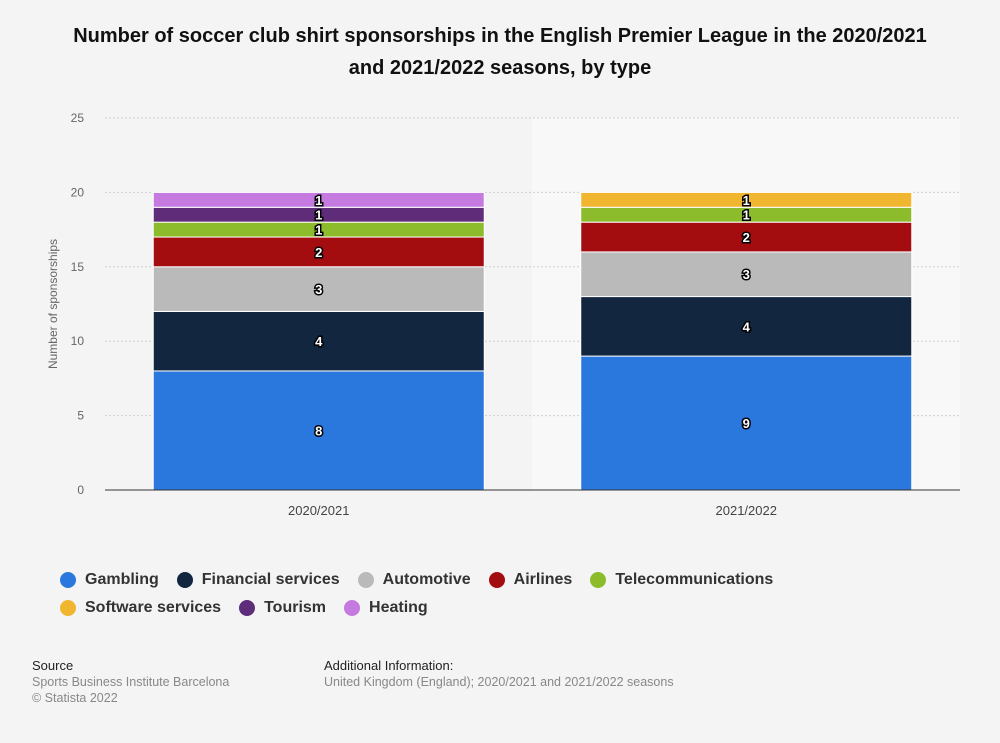 This screenshot has width=1000, height=743. What do you see at coordinates (270, 579) in the screenshot?
I see `legend-label: Financial services` at bounding box center [270, 579].